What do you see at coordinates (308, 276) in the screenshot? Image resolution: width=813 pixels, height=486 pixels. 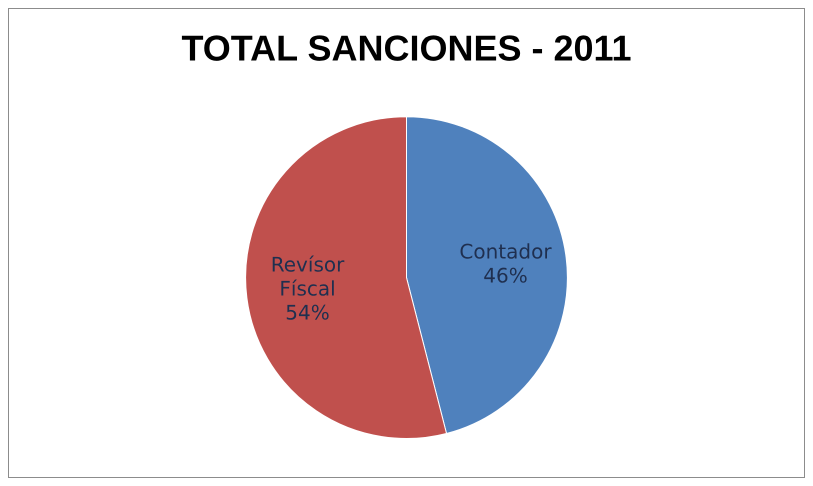 I see `slice-label: Revísor Físcal` at bounding box center [308, 276].